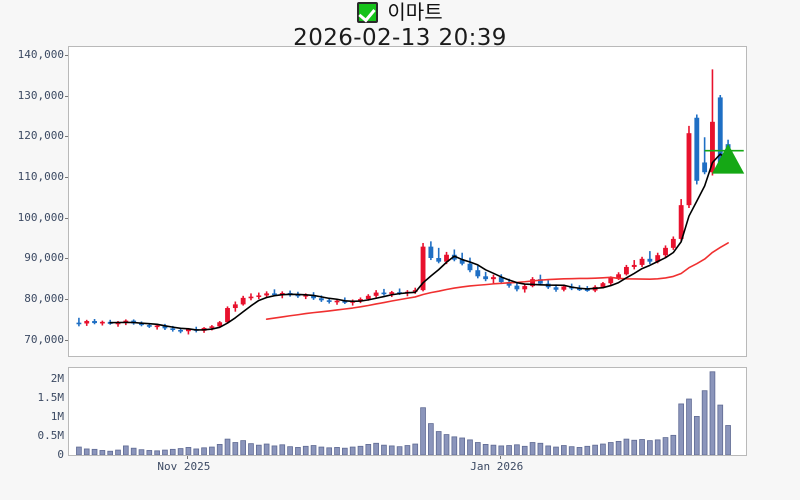 The height and width of the screenshot is (500, 800). What do you see at coordinates (497, 466) in the screenshot?
I see `x-tick-label: Jan 2026` at bounding box center [497, 466].